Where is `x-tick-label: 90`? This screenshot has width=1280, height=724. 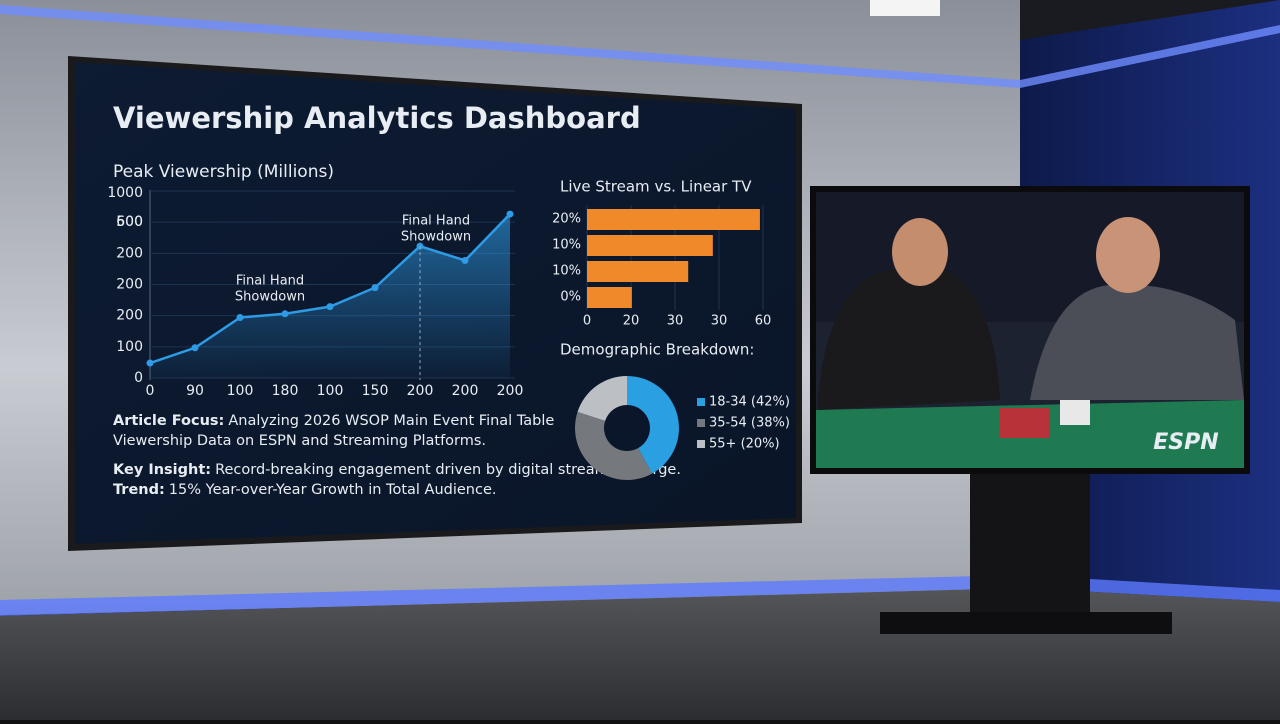
x-tick-label: 90 is located at coordinates (195, 391).